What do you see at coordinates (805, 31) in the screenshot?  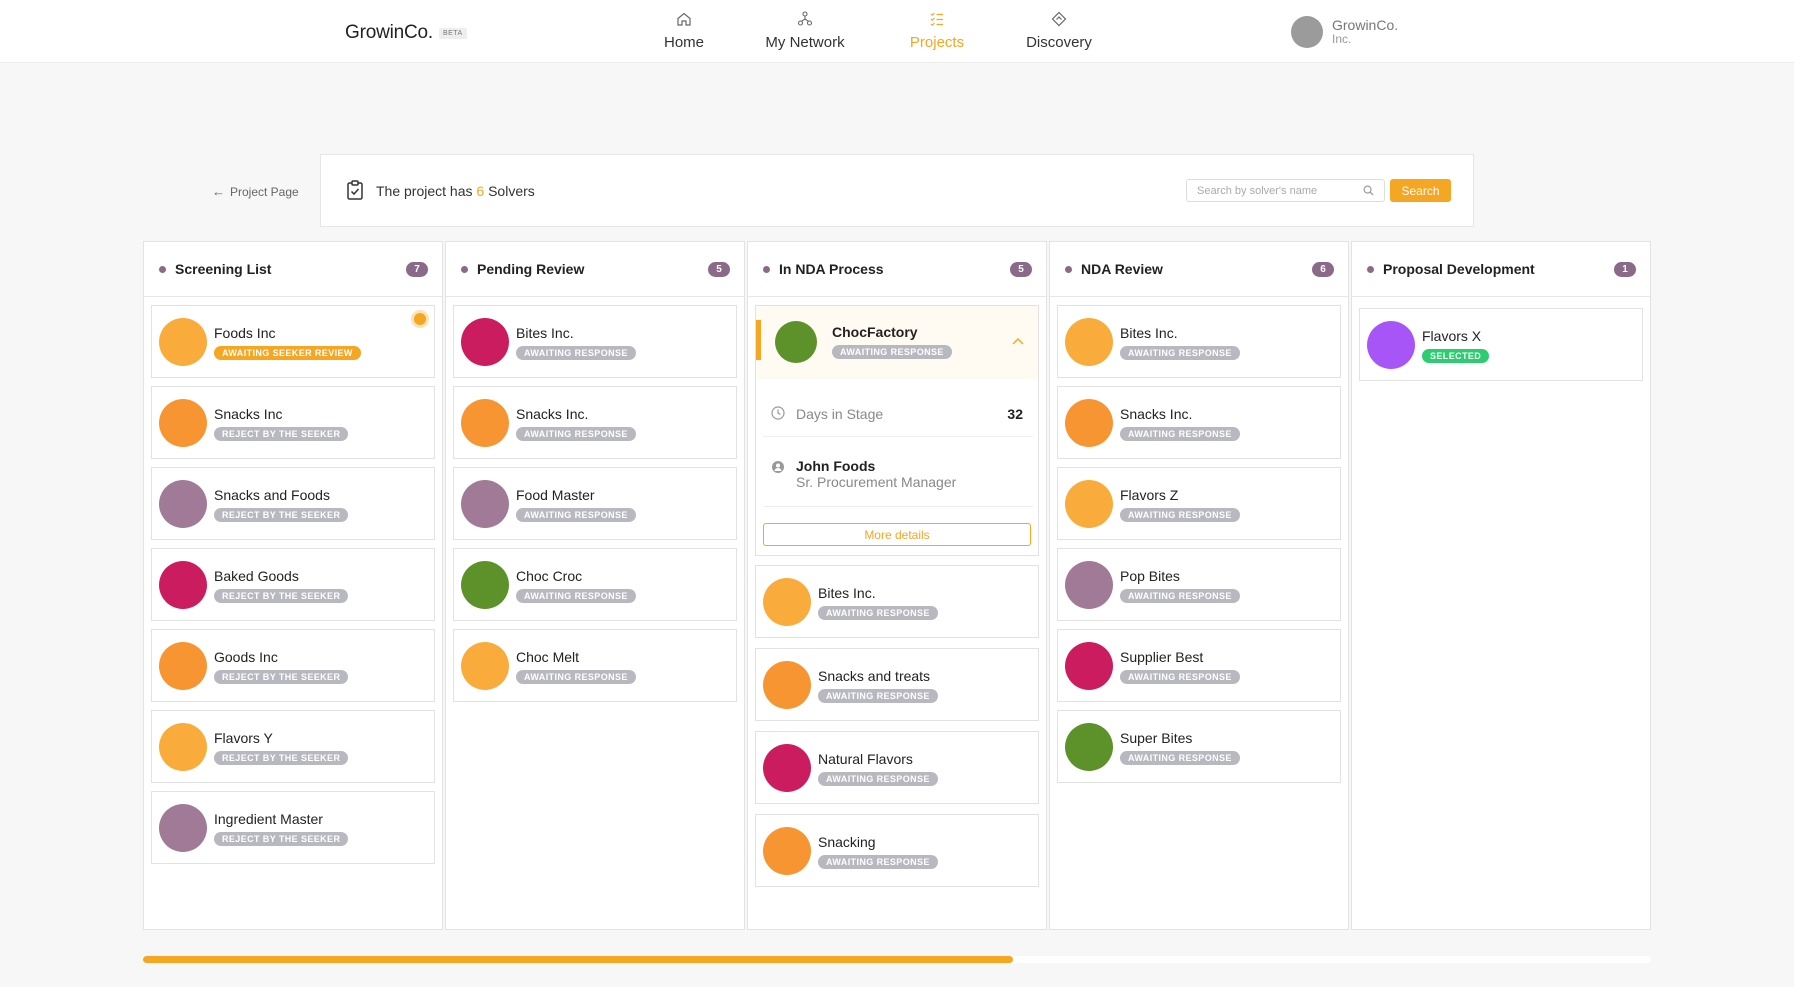 I see `nav-my-network: My Network` at bounding box center [805, 31].